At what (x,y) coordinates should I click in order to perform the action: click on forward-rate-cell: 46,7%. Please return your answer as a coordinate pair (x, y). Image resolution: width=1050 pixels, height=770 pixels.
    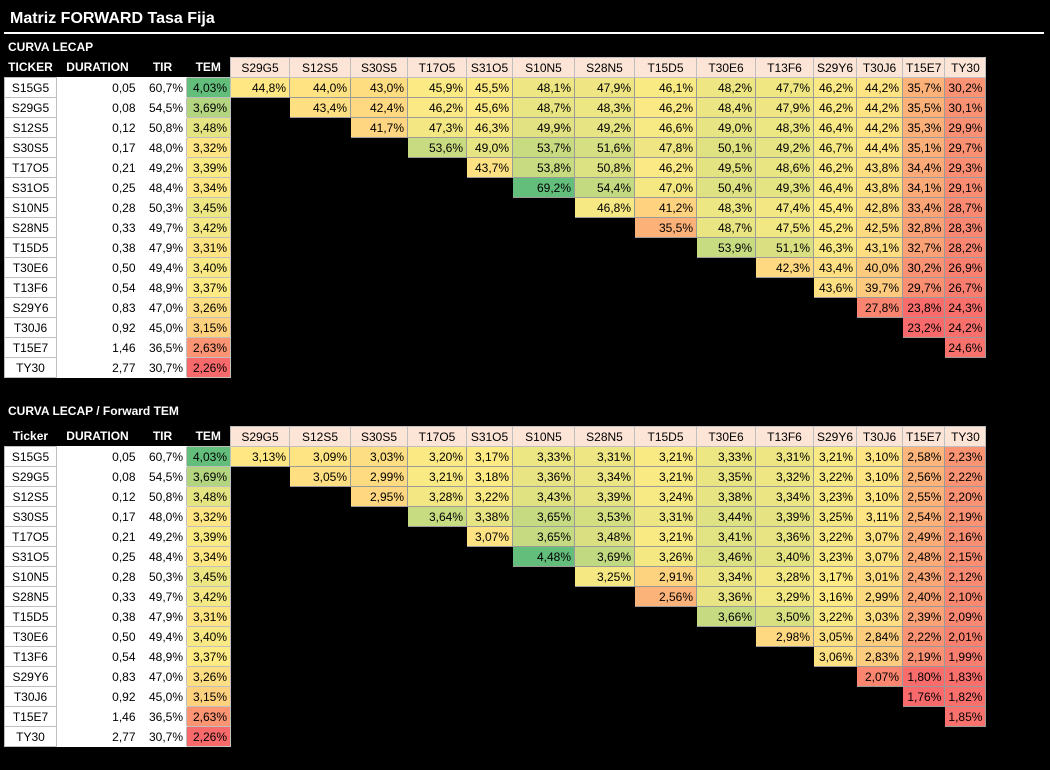
    Looking at the image, I should click on (835, 147).